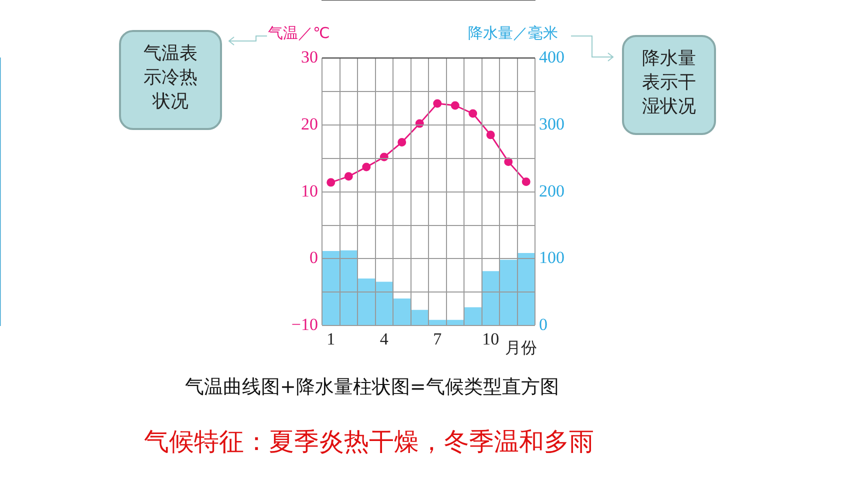 The width and height of the screenshot is (860, 484). What do you see at coordinates (372, 387) in the screenshot?
I see `text: 气温曲线图+降水量柱状图=气候类型直方图` at bounding box center [372, 387].